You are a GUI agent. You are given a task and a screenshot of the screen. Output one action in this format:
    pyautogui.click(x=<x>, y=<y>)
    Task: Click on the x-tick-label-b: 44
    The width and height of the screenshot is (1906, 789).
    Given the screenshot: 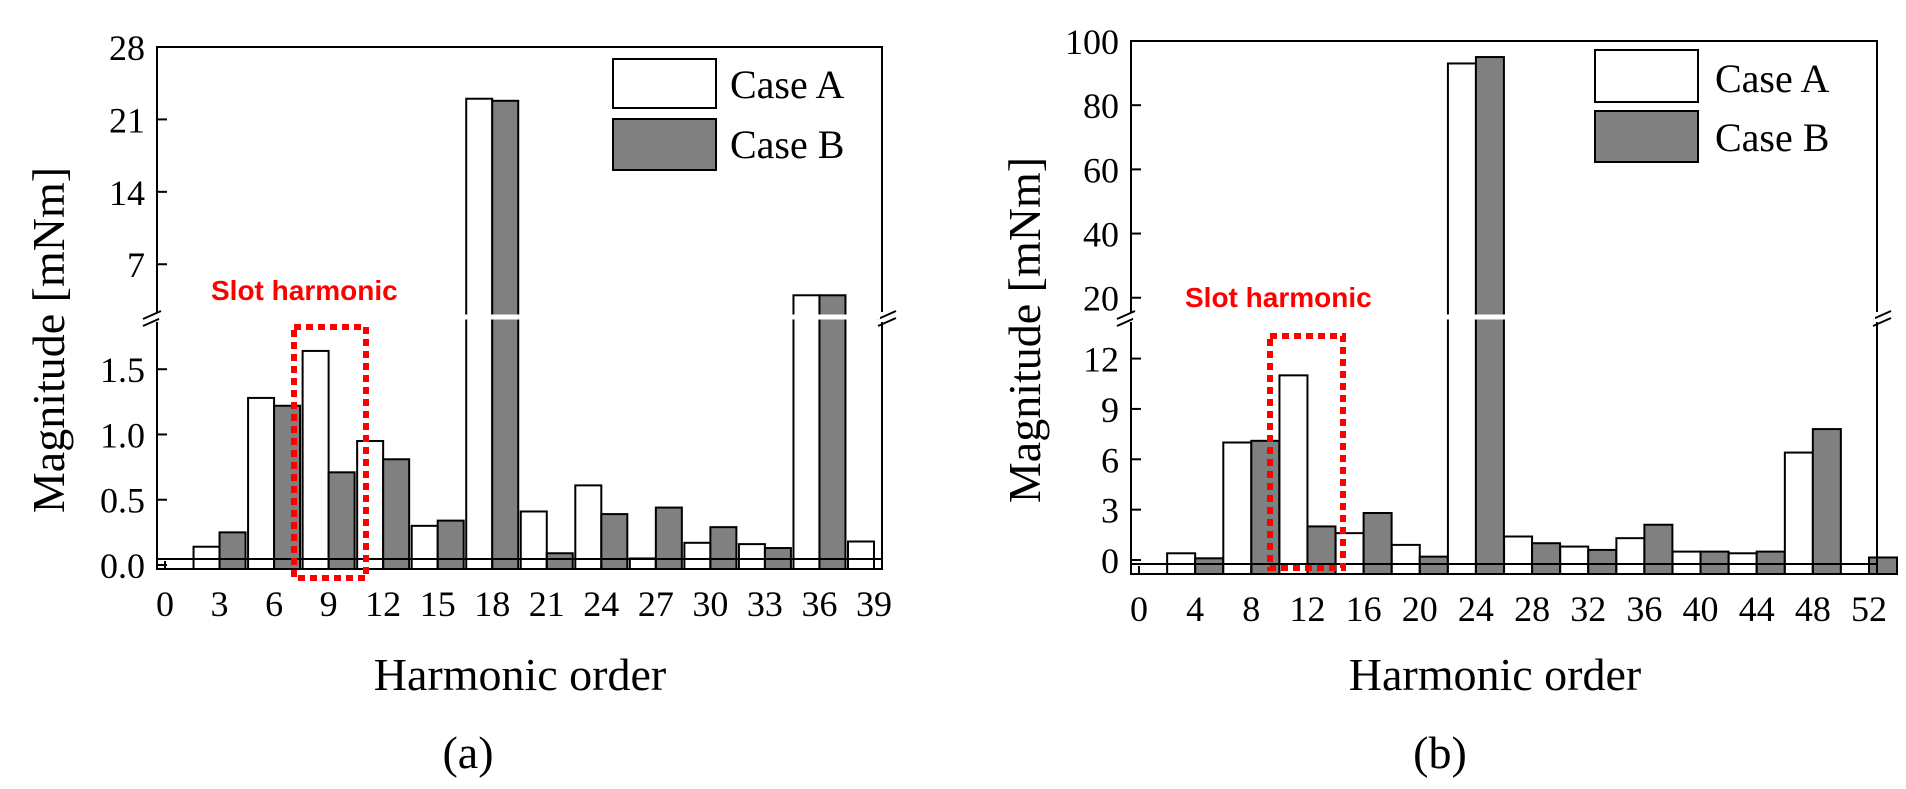 What is the action you would take?
    pyautogui.click(x=1757, y=609)
    